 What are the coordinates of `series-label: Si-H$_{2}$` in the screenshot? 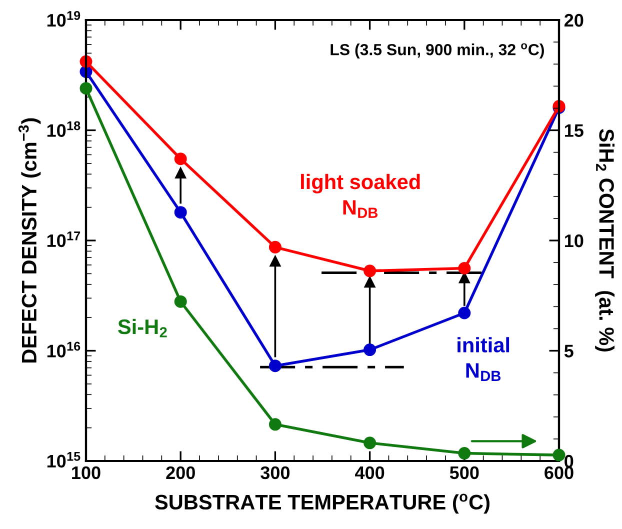 It's located at (142, 328).